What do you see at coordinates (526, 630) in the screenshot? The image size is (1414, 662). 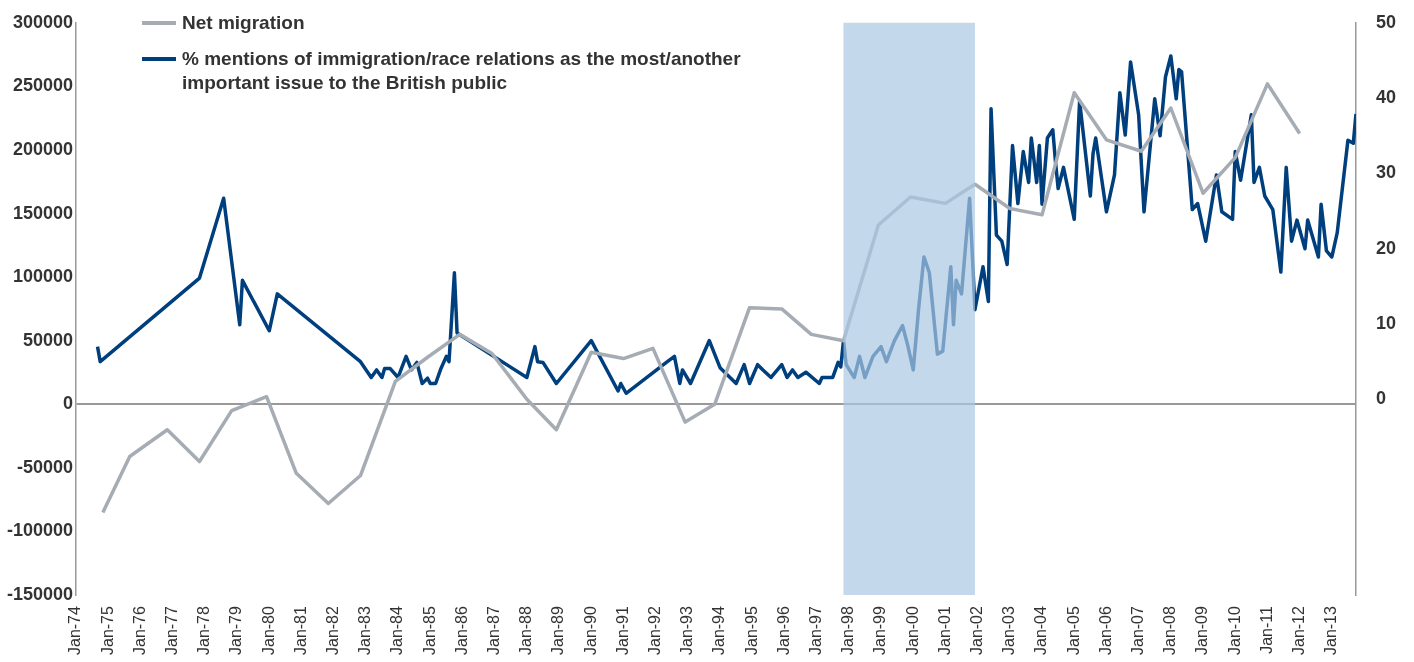 I see `x-tick-label: Jan-88` at bounding box center [526, 630].